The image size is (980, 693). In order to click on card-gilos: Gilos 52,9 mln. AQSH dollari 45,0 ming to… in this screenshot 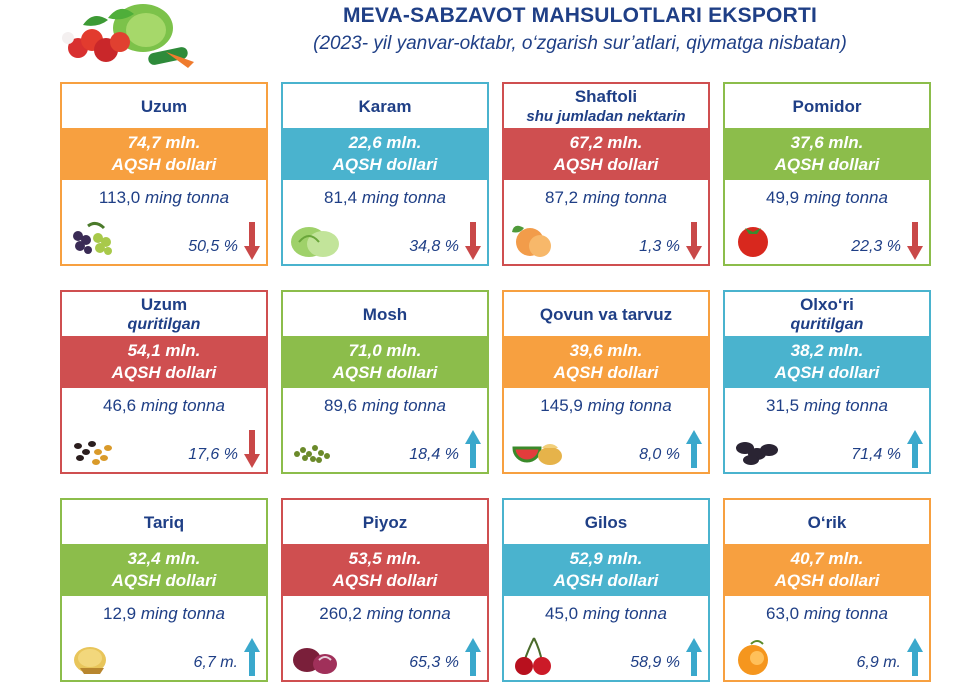, I will do `click(606, 590)`.